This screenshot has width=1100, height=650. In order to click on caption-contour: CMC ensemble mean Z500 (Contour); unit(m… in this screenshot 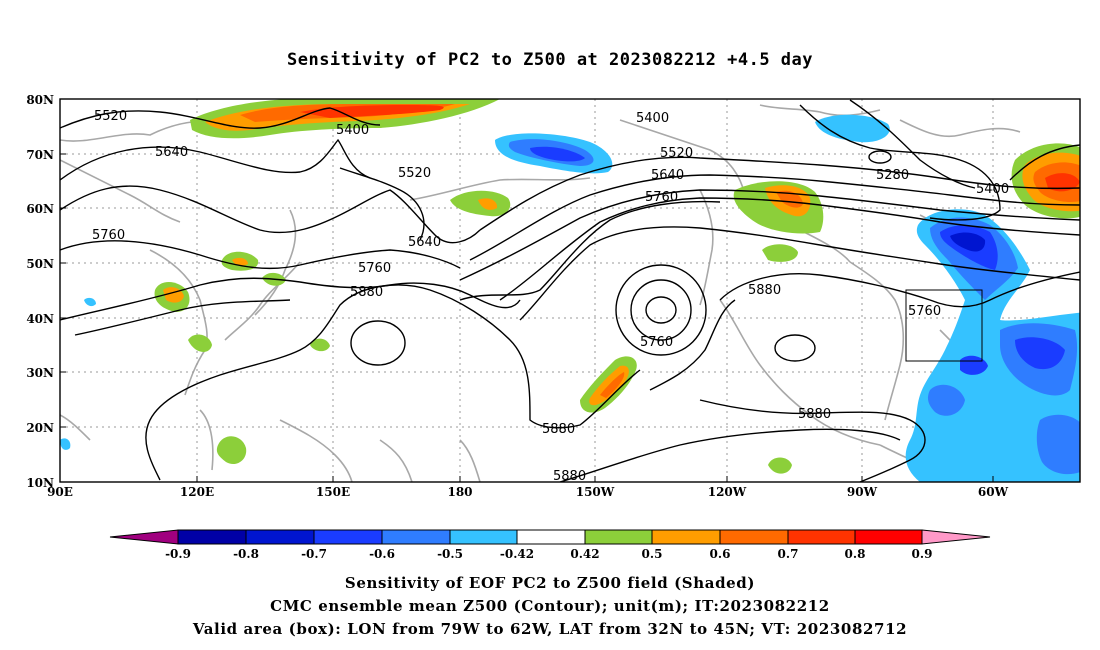, I will do `click(550, 606)`.